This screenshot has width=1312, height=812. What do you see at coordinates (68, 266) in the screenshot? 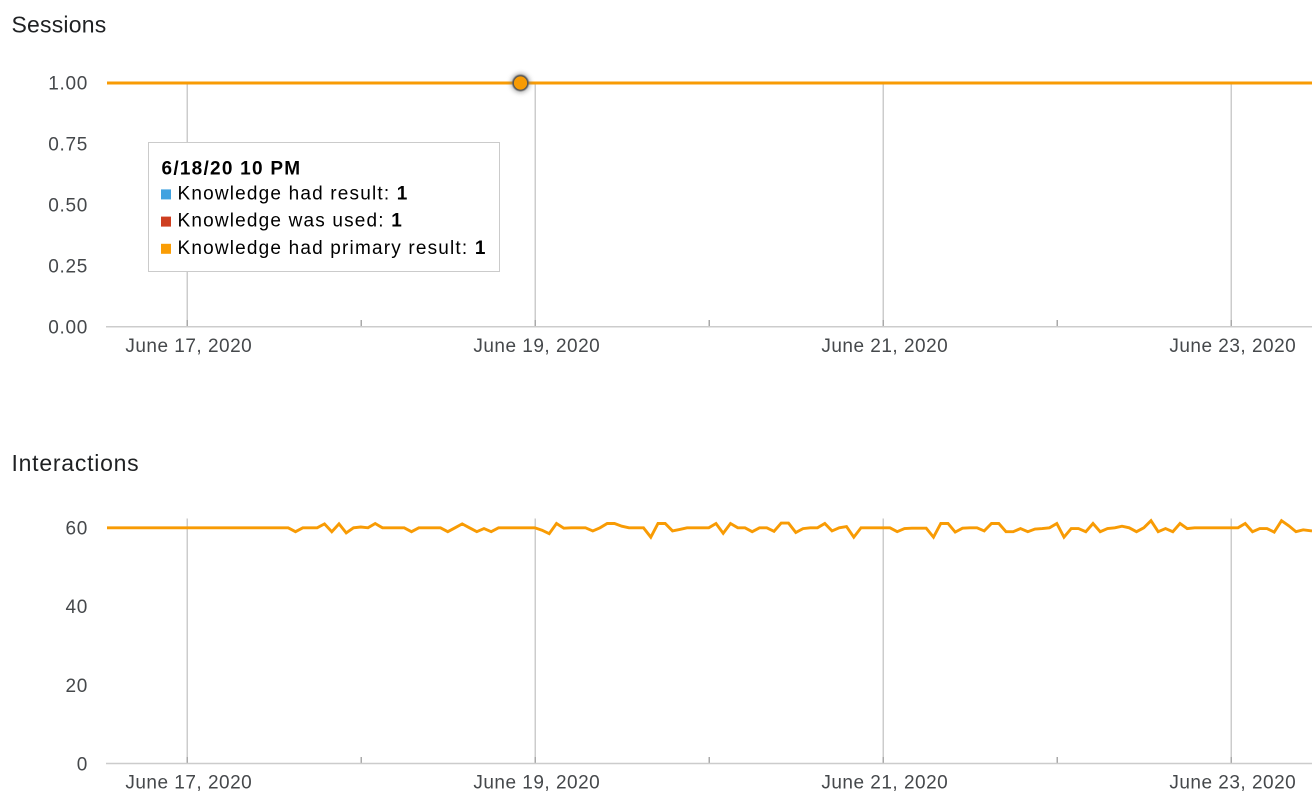
I see `svg-text: 0.25` at bounding box center [68, 266].